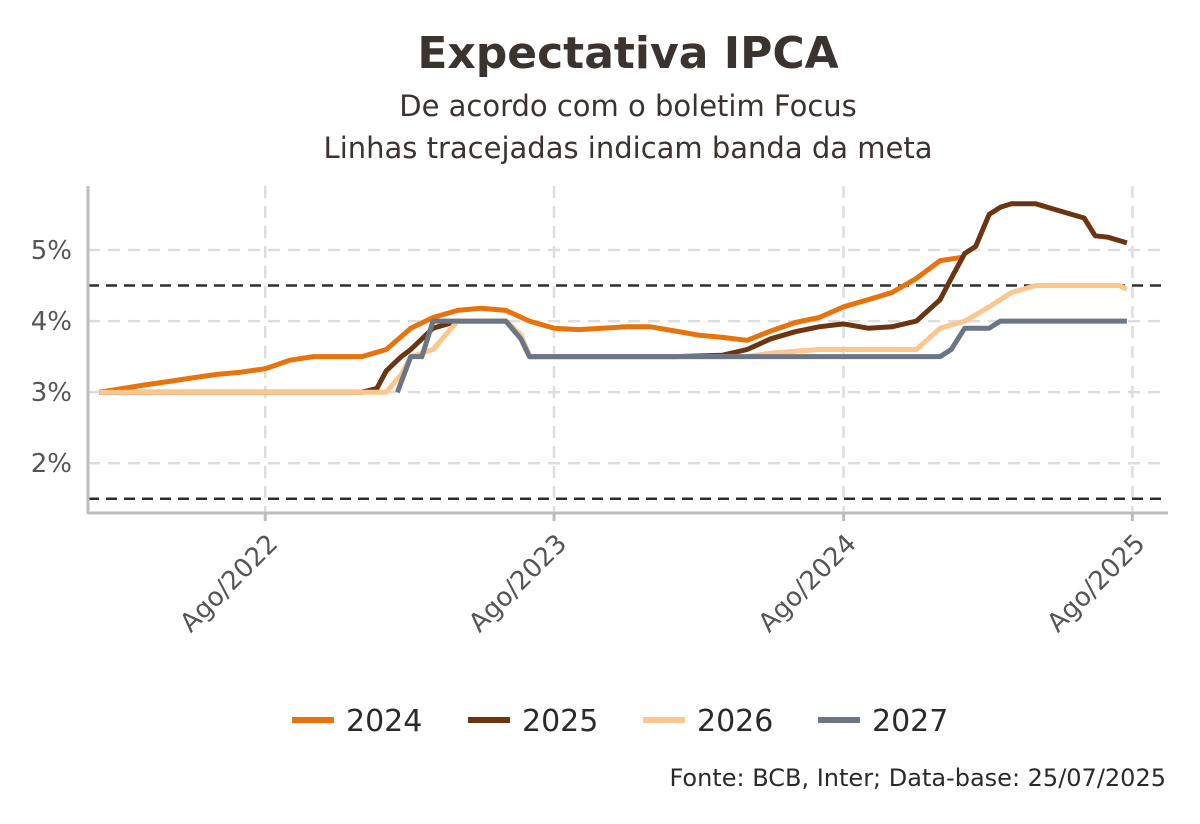 The height and width of the screenshot is (824, 1200). What do you see at coordinates (662, 584) in the screenshot?
I see `x-tick-labels: Ago/2022 Ago/2023 Ago/2024 Ago/2025` at bounding box center [662, 584].